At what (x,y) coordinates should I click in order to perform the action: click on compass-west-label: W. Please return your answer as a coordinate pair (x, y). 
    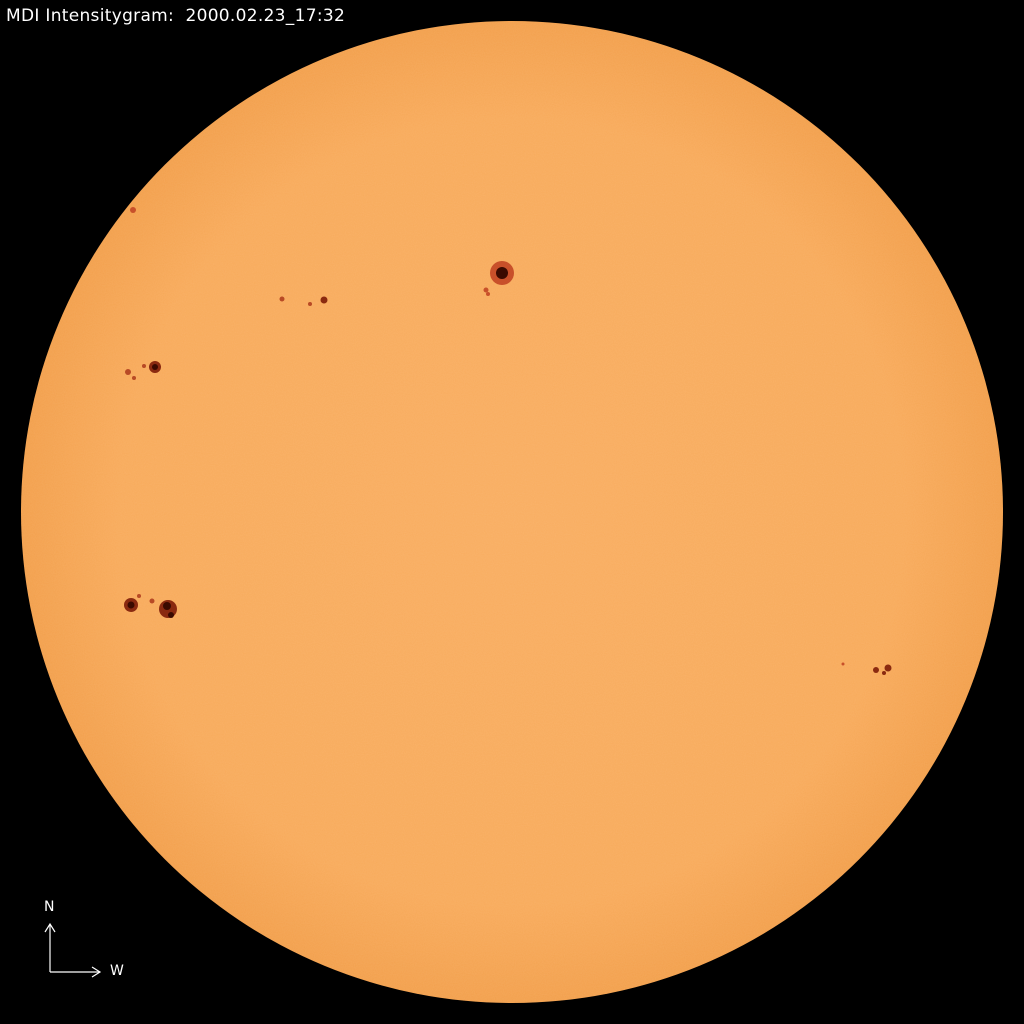
    Looking at the image, I should click on (117, 971).